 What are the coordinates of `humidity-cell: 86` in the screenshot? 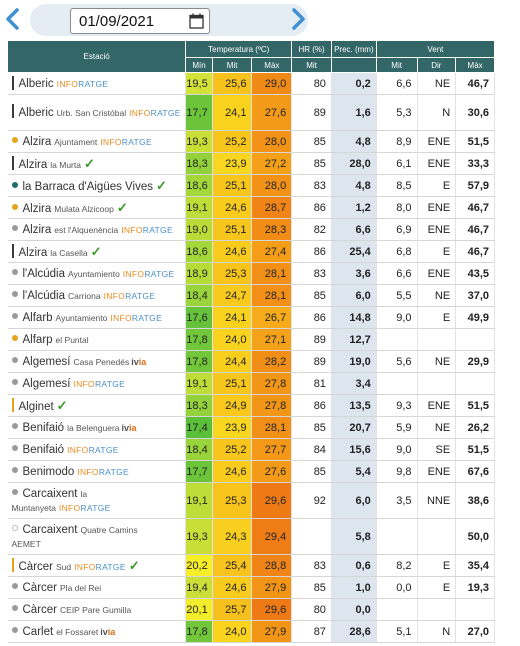 It's located at (311, 317).